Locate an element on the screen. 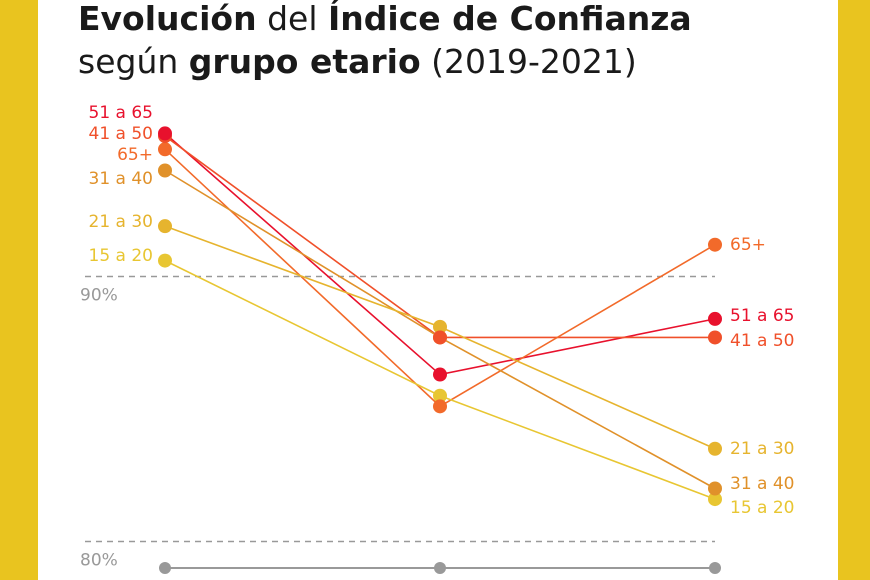 The width and height of the screenshot is (870, 580). y-tick-label: 90% is located at coordinates (99, 296).